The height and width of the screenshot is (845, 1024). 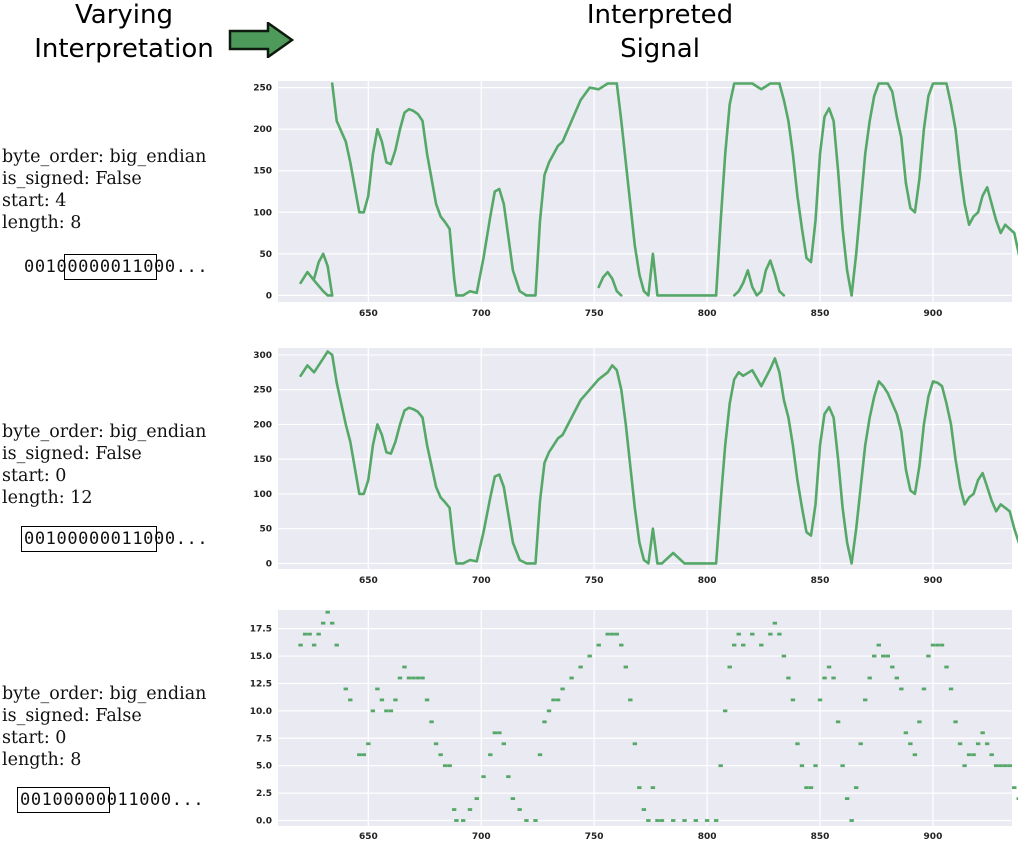 What do you see at coordinates (594, 314) in the screenshot?
I see `x-tick-label: 750` at bounding box center [594, 314].